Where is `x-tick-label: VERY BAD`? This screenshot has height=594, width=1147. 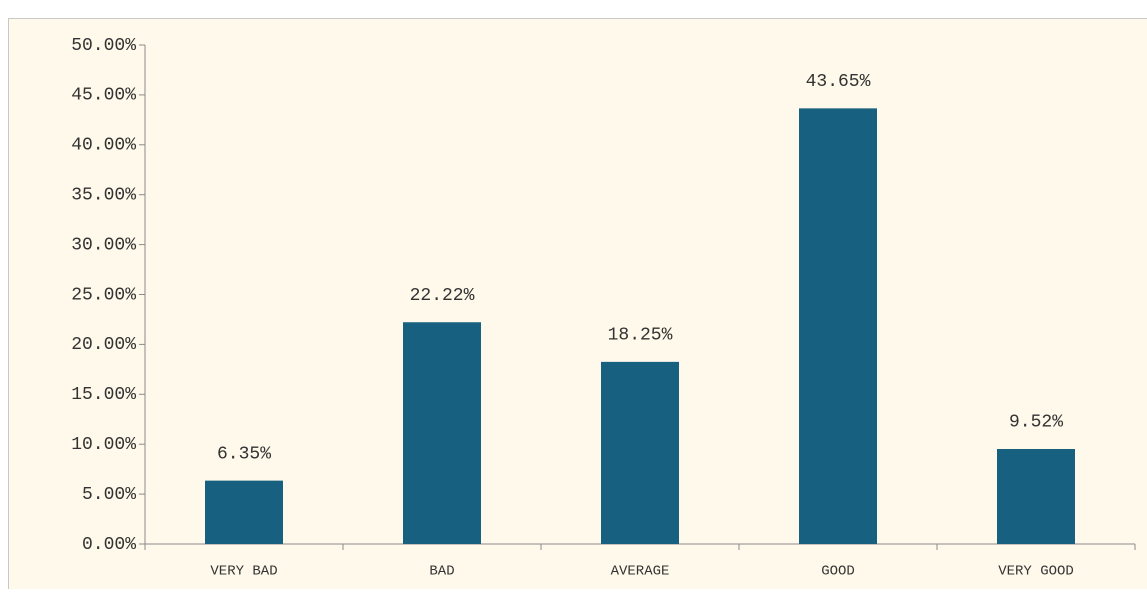
x-tick-label: VERY BAD is located at coordinates (243, 572).